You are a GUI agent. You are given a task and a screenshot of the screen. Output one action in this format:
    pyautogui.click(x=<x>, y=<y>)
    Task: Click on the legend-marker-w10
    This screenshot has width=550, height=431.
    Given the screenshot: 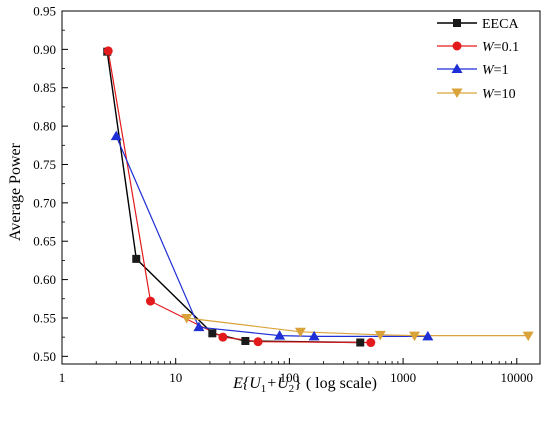 What is the action you would take?
    pyautogui.click(x=457, y=93)
    